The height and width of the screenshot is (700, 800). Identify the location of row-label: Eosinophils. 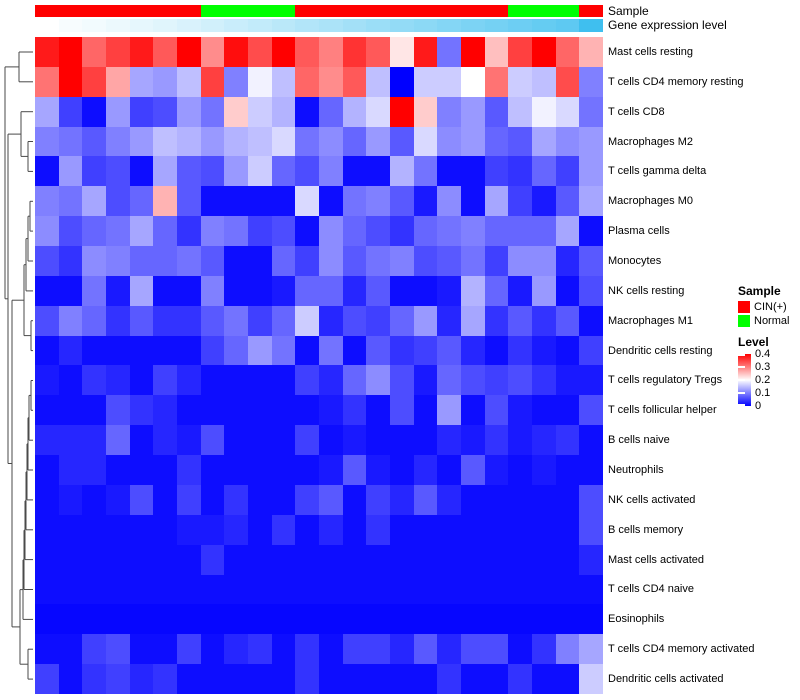
(636, 619).